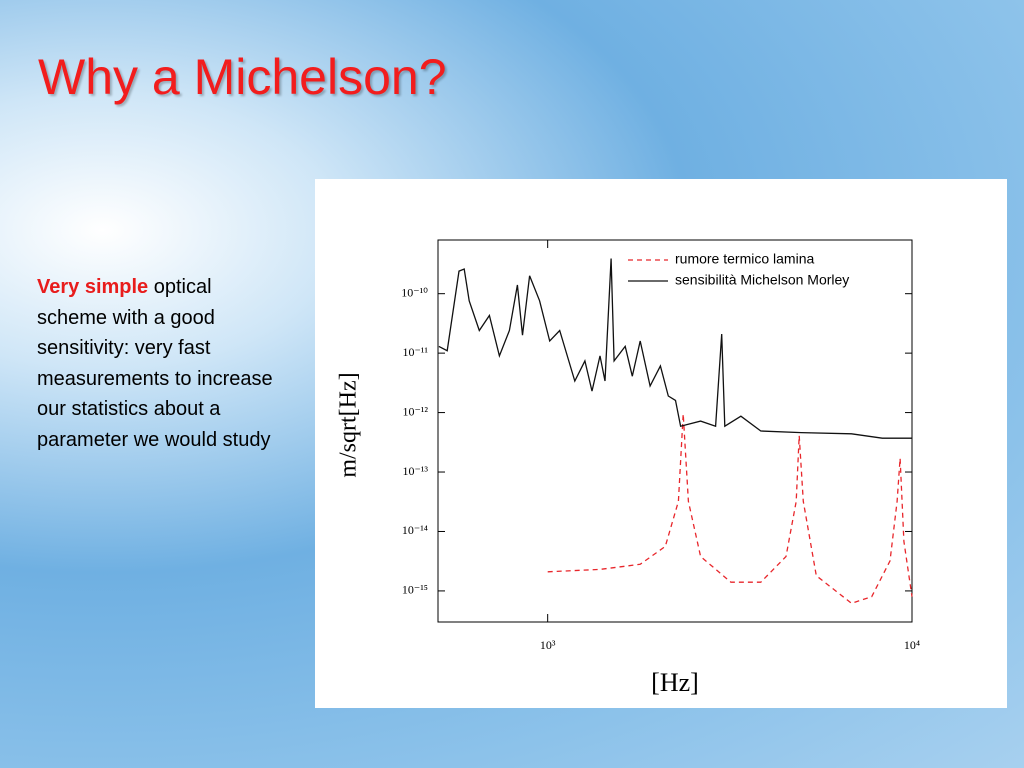 The height and width of the screenshot is (768, 1024). Describe the element at coordinates (415, 411) in the screenshot. I see `y-tick-label: 10⁻¹²` at that location.